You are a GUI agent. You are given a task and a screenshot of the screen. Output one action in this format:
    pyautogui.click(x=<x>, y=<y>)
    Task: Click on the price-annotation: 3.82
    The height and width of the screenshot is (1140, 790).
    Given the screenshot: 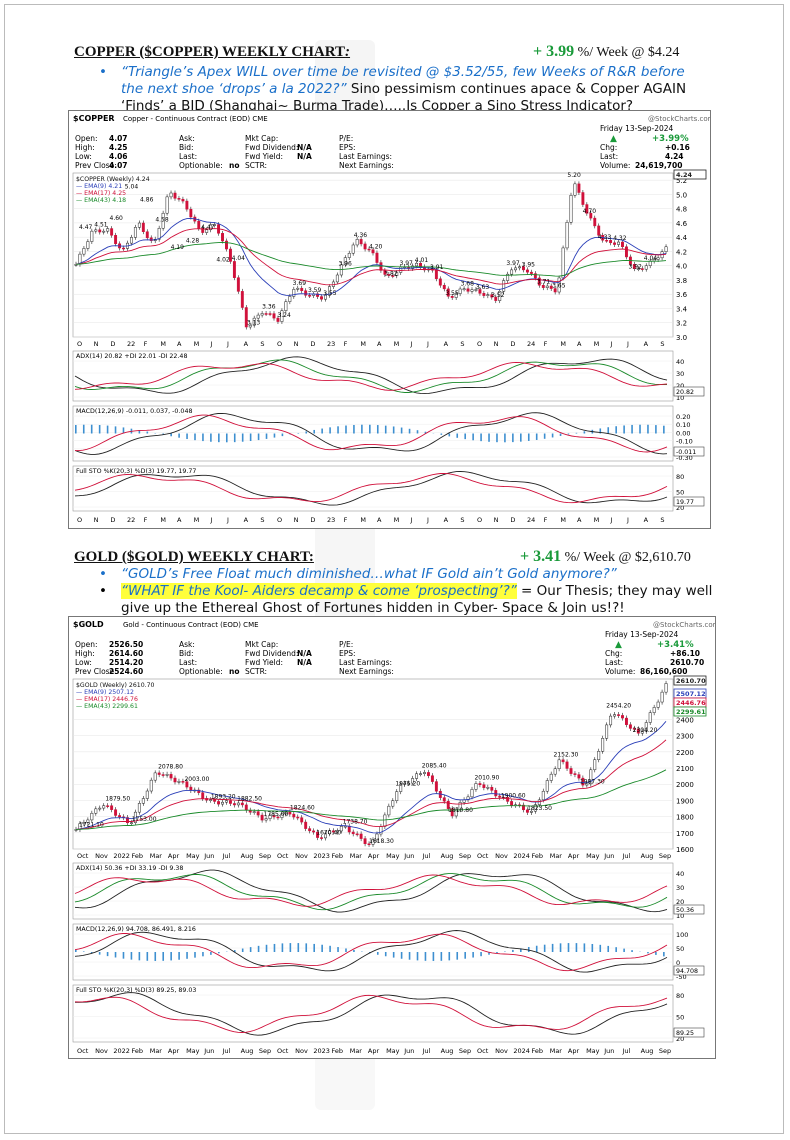 What is the action you would take?
    pyautogui.click(x=391, y=274)
    